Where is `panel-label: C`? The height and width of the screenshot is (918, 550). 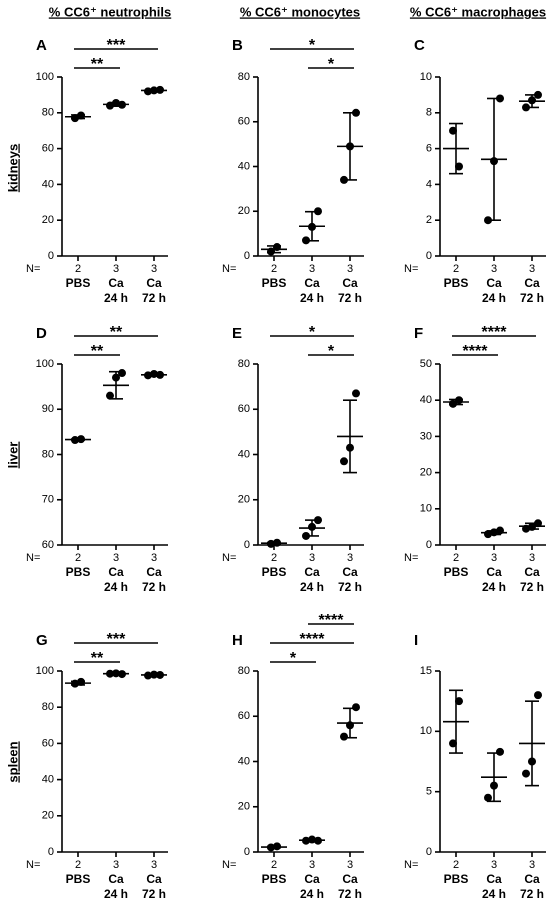
panel-label: C is located at coordinates (419, 45).